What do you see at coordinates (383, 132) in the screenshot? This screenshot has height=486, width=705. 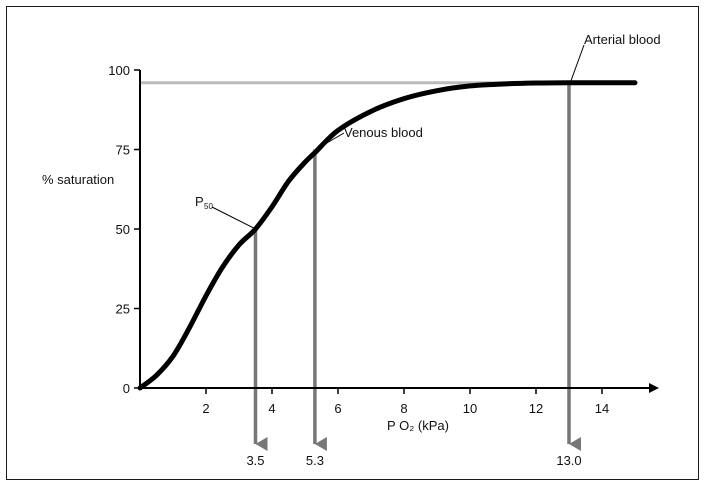 I see `venous-blood-label: Venous blood` at bounding box center [383, 132].